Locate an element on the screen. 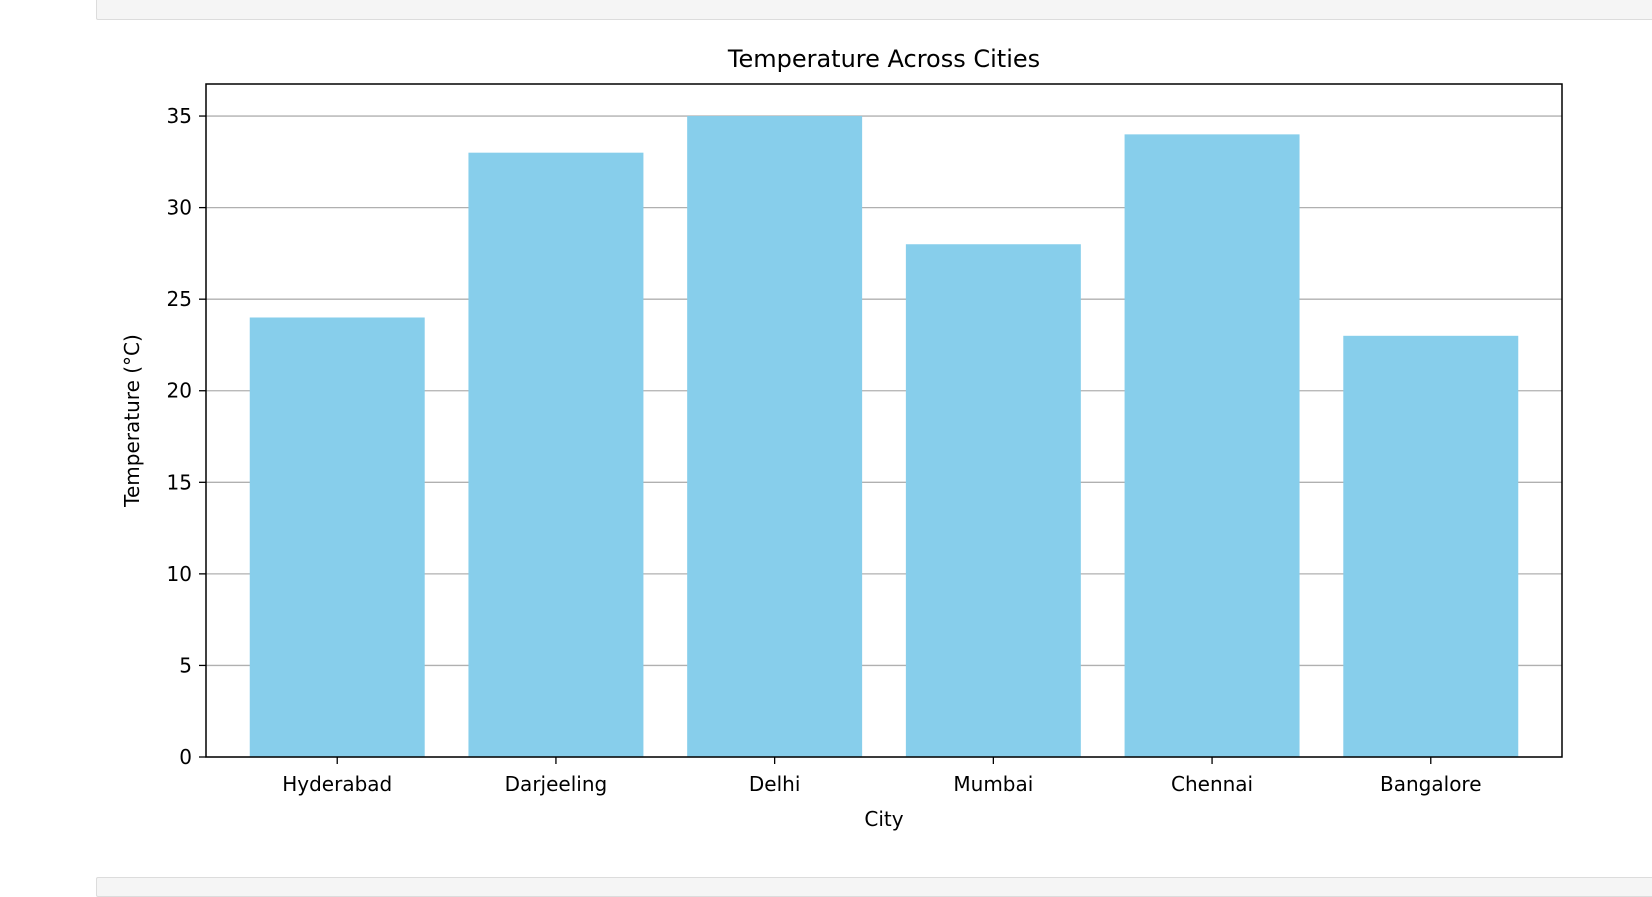 The width and height of the screenshot is (1652, 897). bar-bangalore is located at coordinates (1431, 546).